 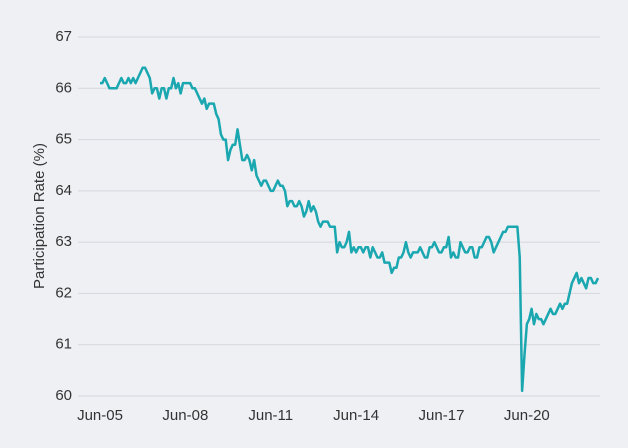 What do you see at coordinates (63, 344) in the screenshot?
I see `y-tick-label: 61` at bounding box center [63, 344].